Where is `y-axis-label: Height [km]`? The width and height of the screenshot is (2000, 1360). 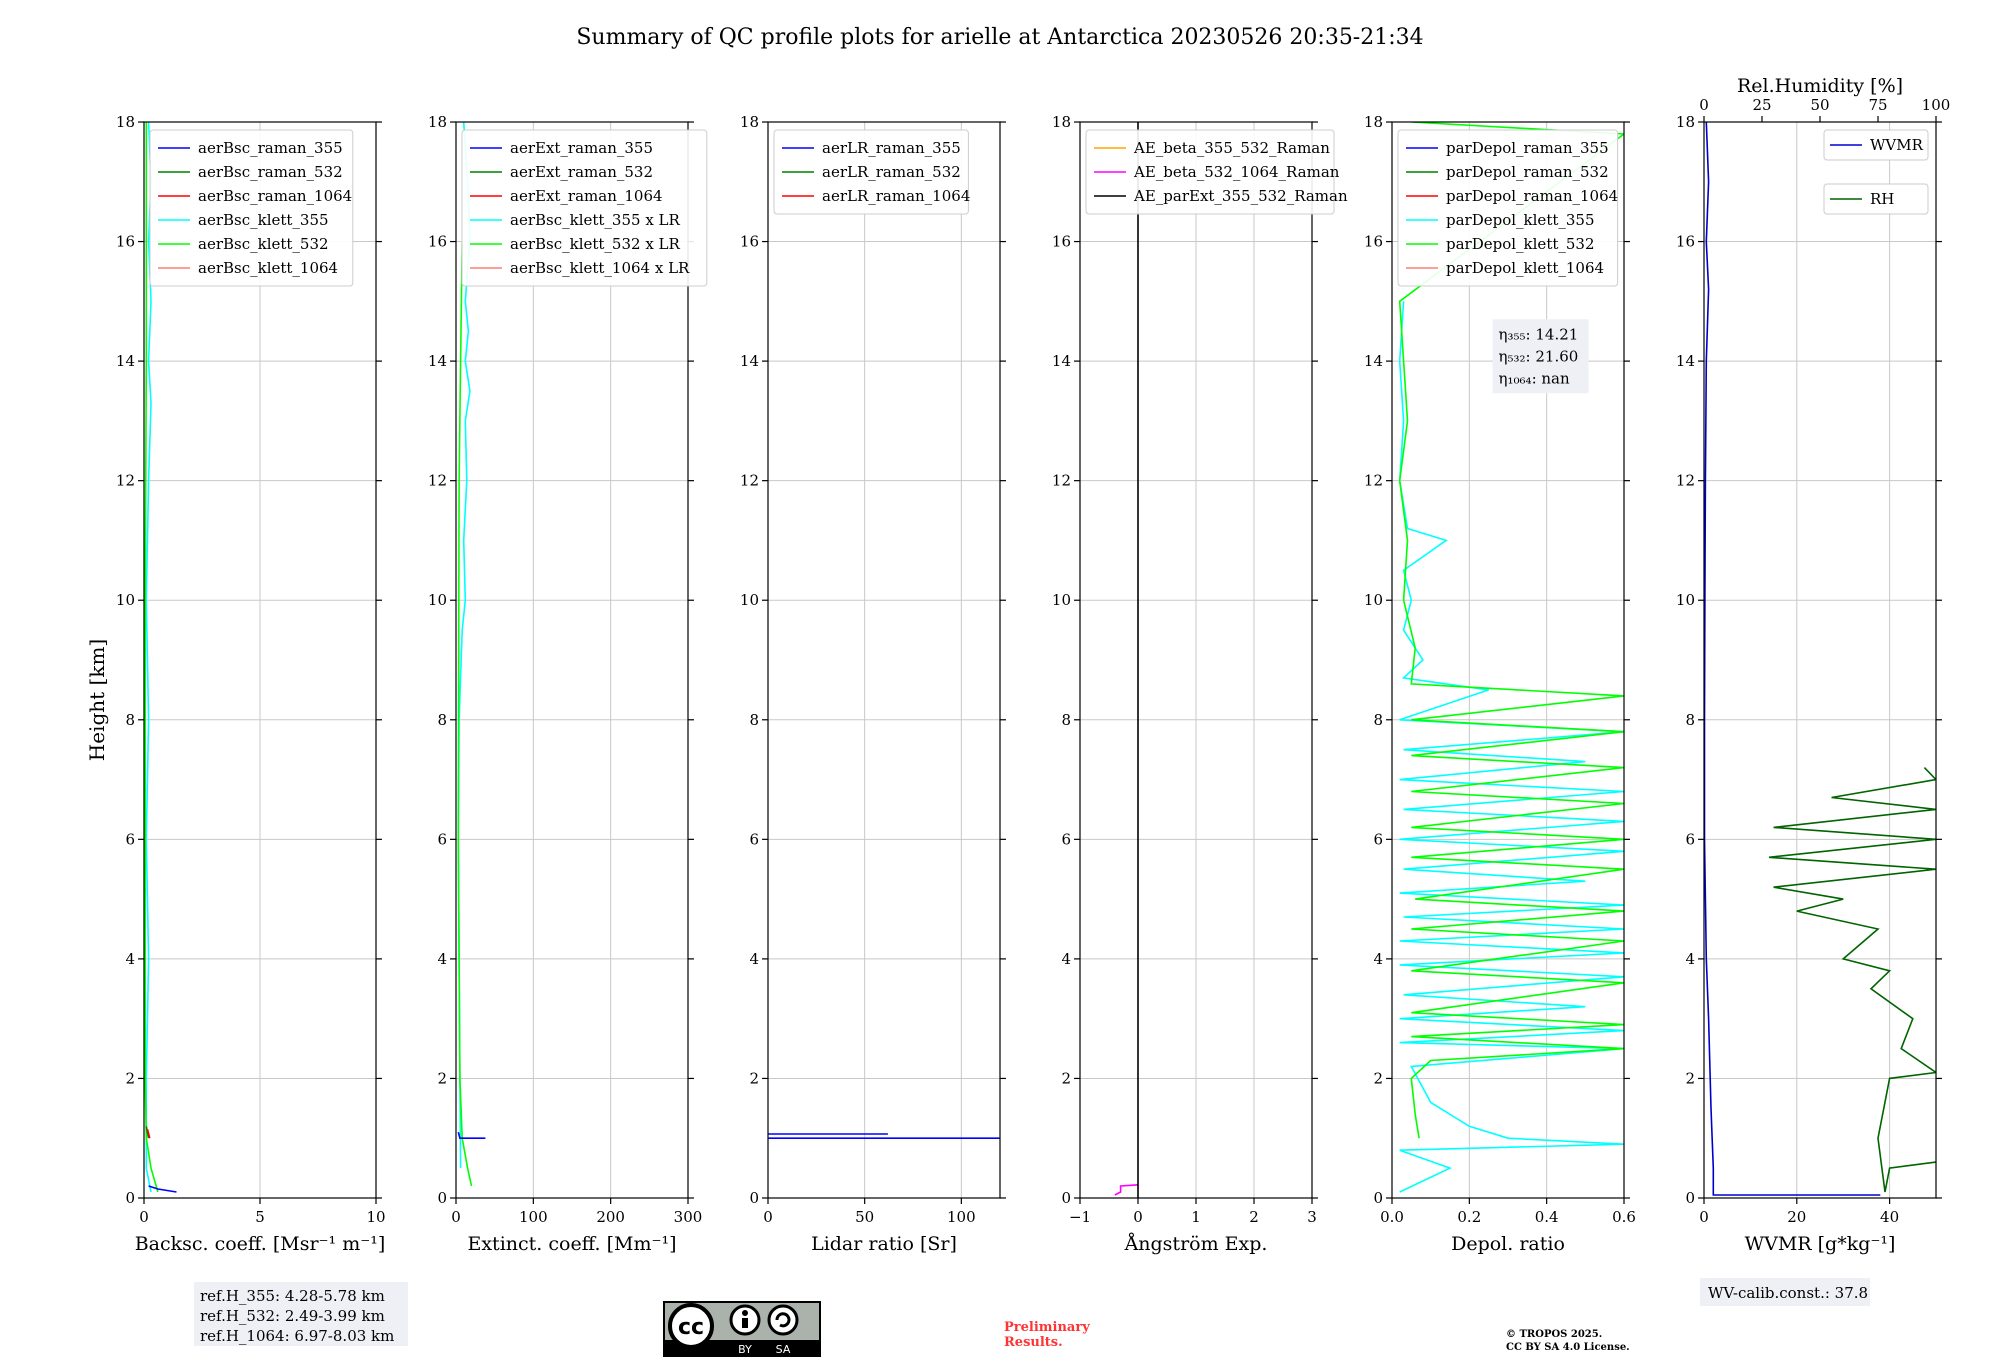 y-axis-label: Height [km] is located at coordinates (97, 700).